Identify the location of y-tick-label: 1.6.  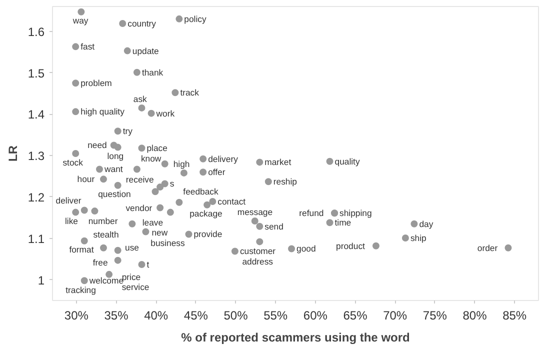
(36, 31).